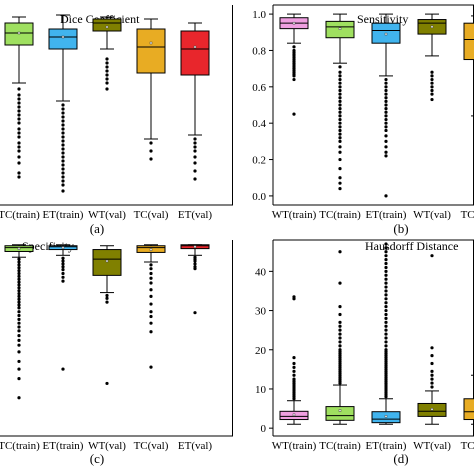  What do you see at coordinates (411, 246) in the screenshot?
I see `panel-d-title: Hausdorff Distance` at bounding box center [411, 246].